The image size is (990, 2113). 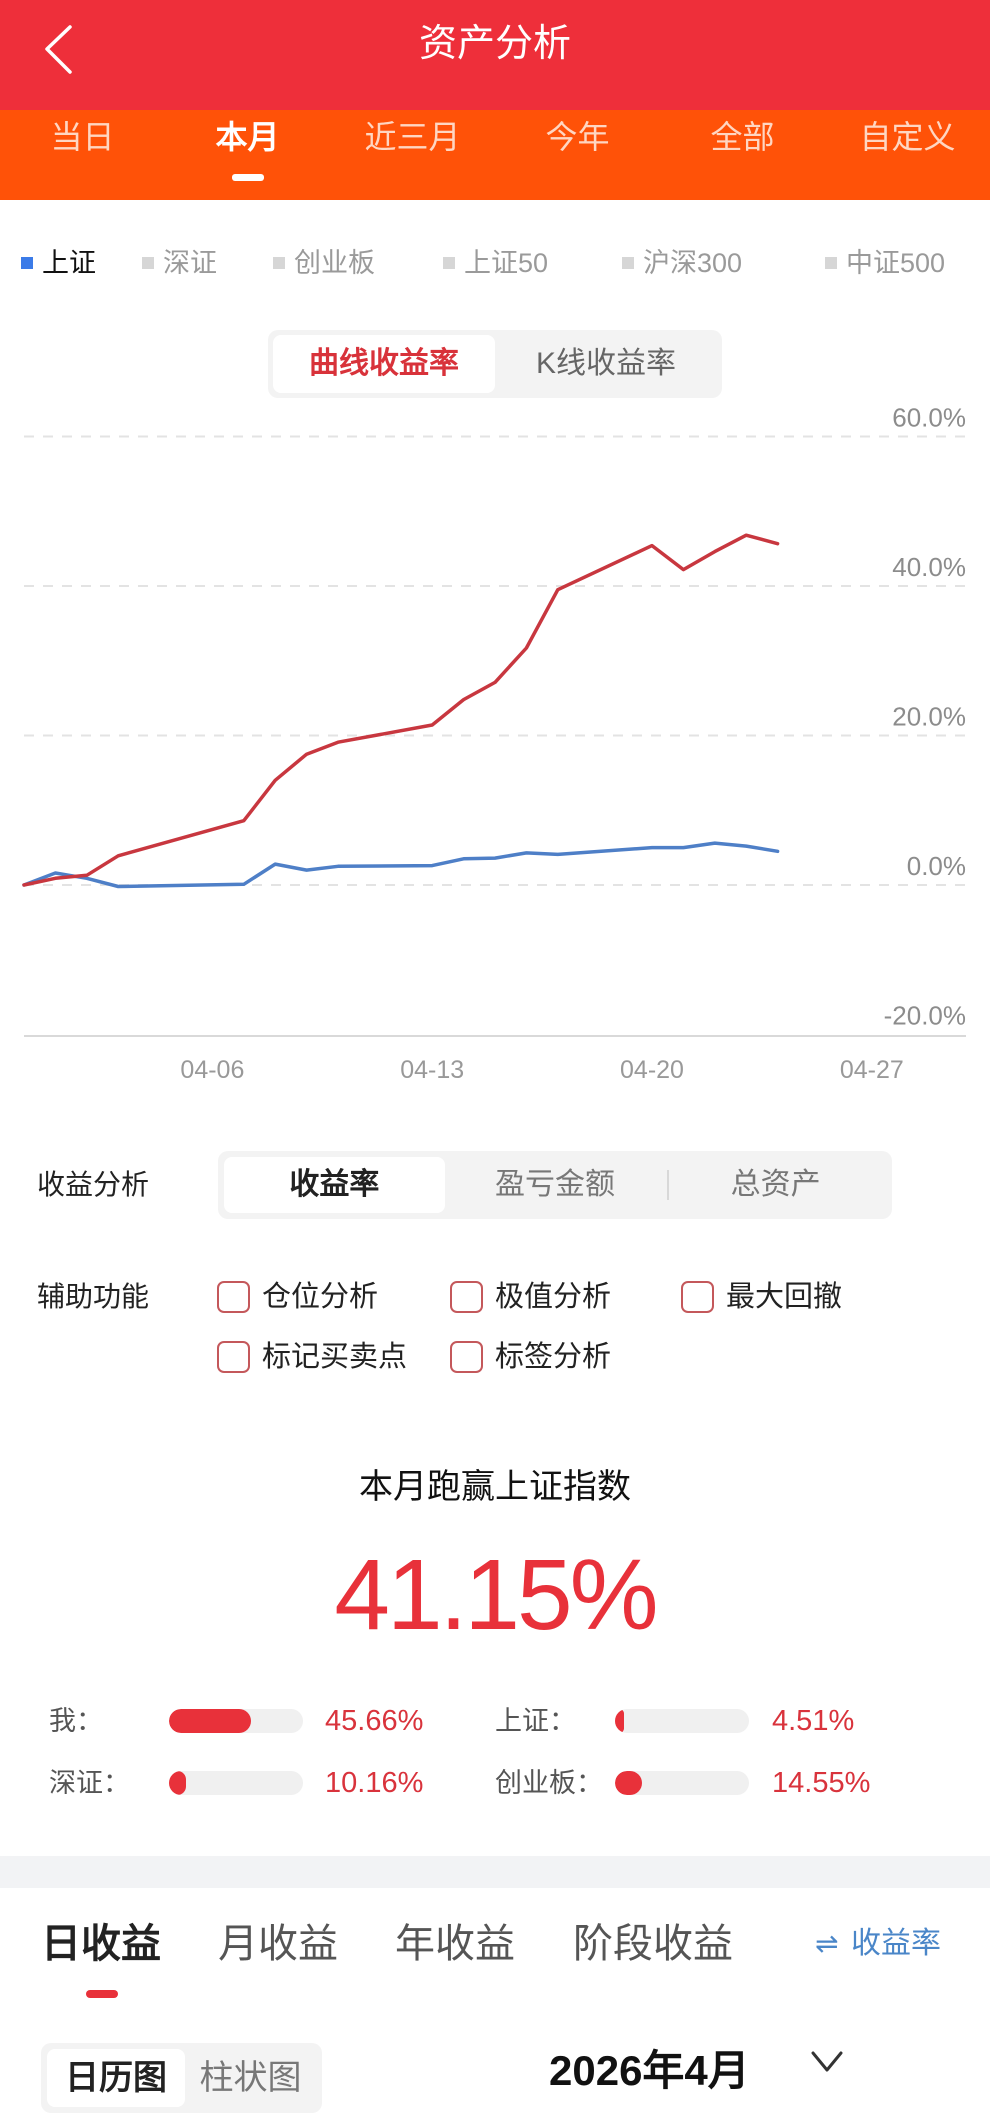 I want to click on return-rate-toggle: ⇌ 收益率, so click(x=878, y=1944).